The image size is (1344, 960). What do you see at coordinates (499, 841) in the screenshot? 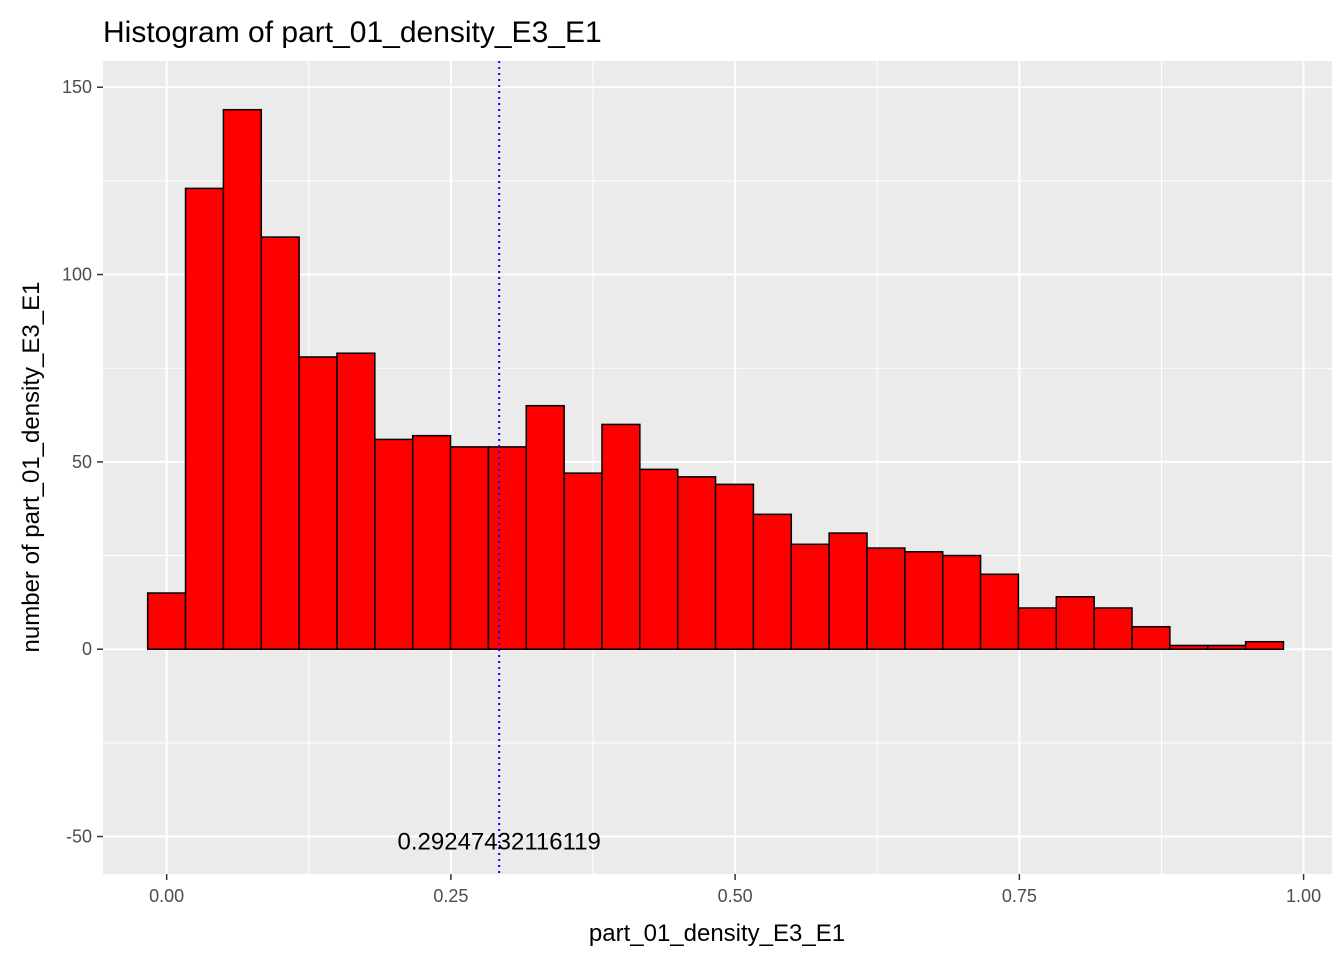
I see `mean-annotation: 0.29247432116119` at bounding box center [499, 841].